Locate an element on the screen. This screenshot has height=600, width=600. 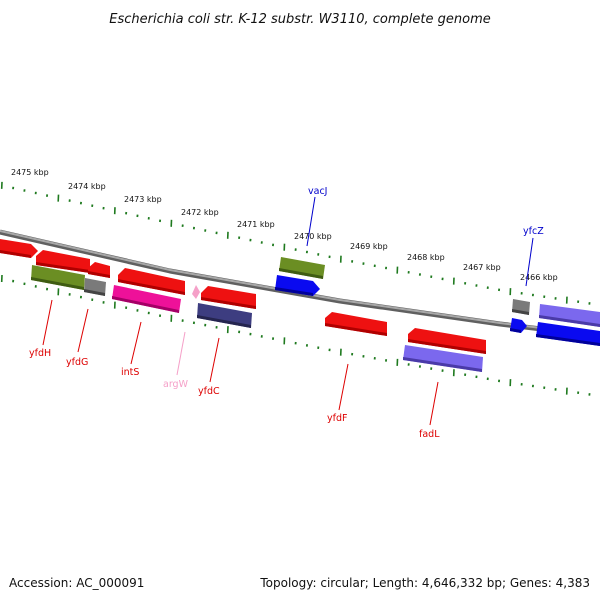
gene-yfdG is located at coordinates (95, 287).